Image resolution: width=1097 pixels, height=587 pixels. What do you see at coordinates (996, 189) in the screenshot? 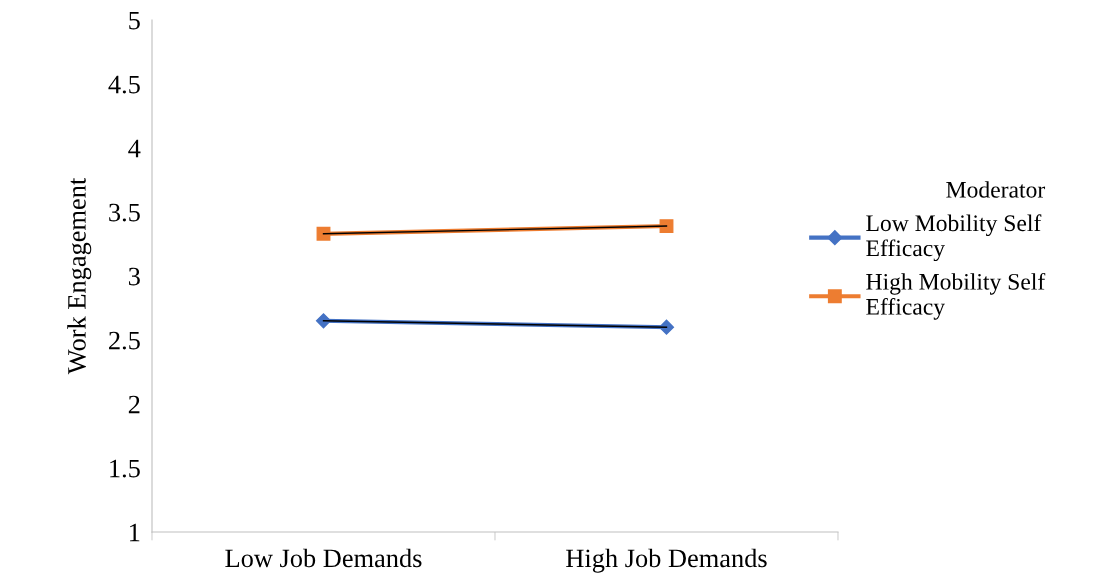
I see `legend-title: Moderator` at bounding box center [996, 189].